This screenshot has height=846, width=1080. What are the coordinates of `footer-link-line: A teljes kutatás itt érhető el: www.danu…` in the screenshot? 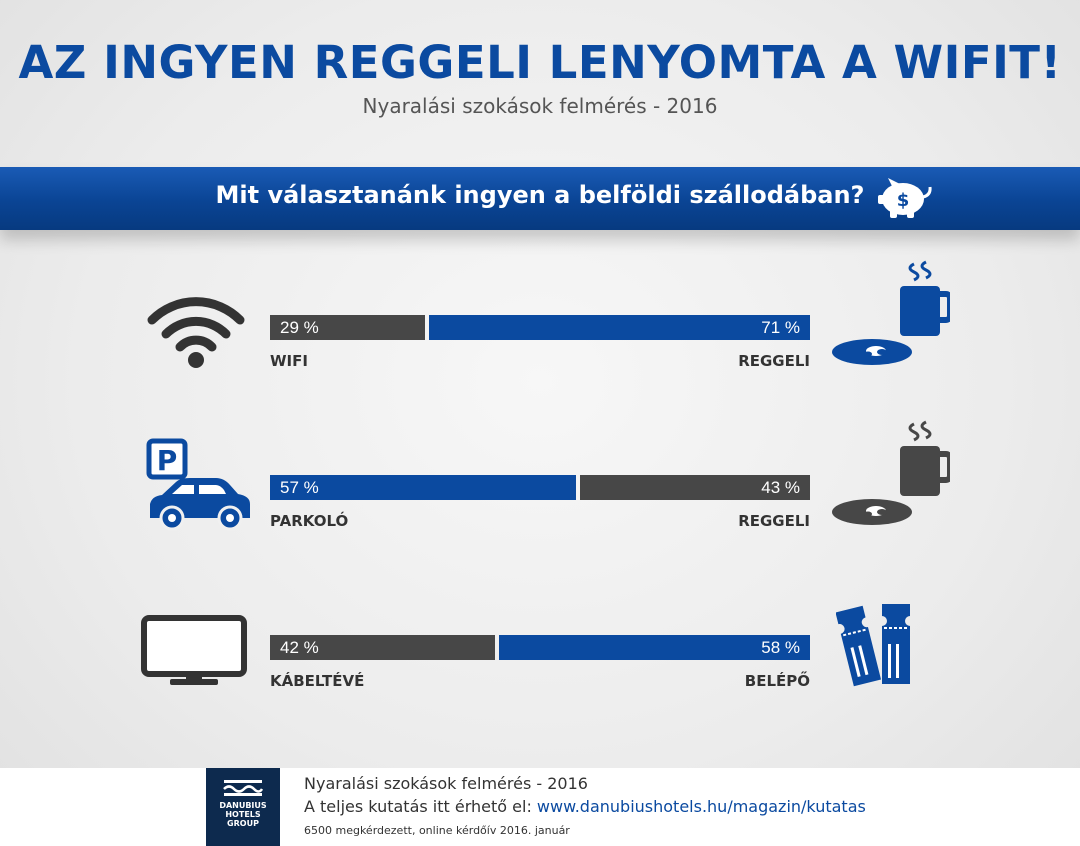 It's located at (585, 806).